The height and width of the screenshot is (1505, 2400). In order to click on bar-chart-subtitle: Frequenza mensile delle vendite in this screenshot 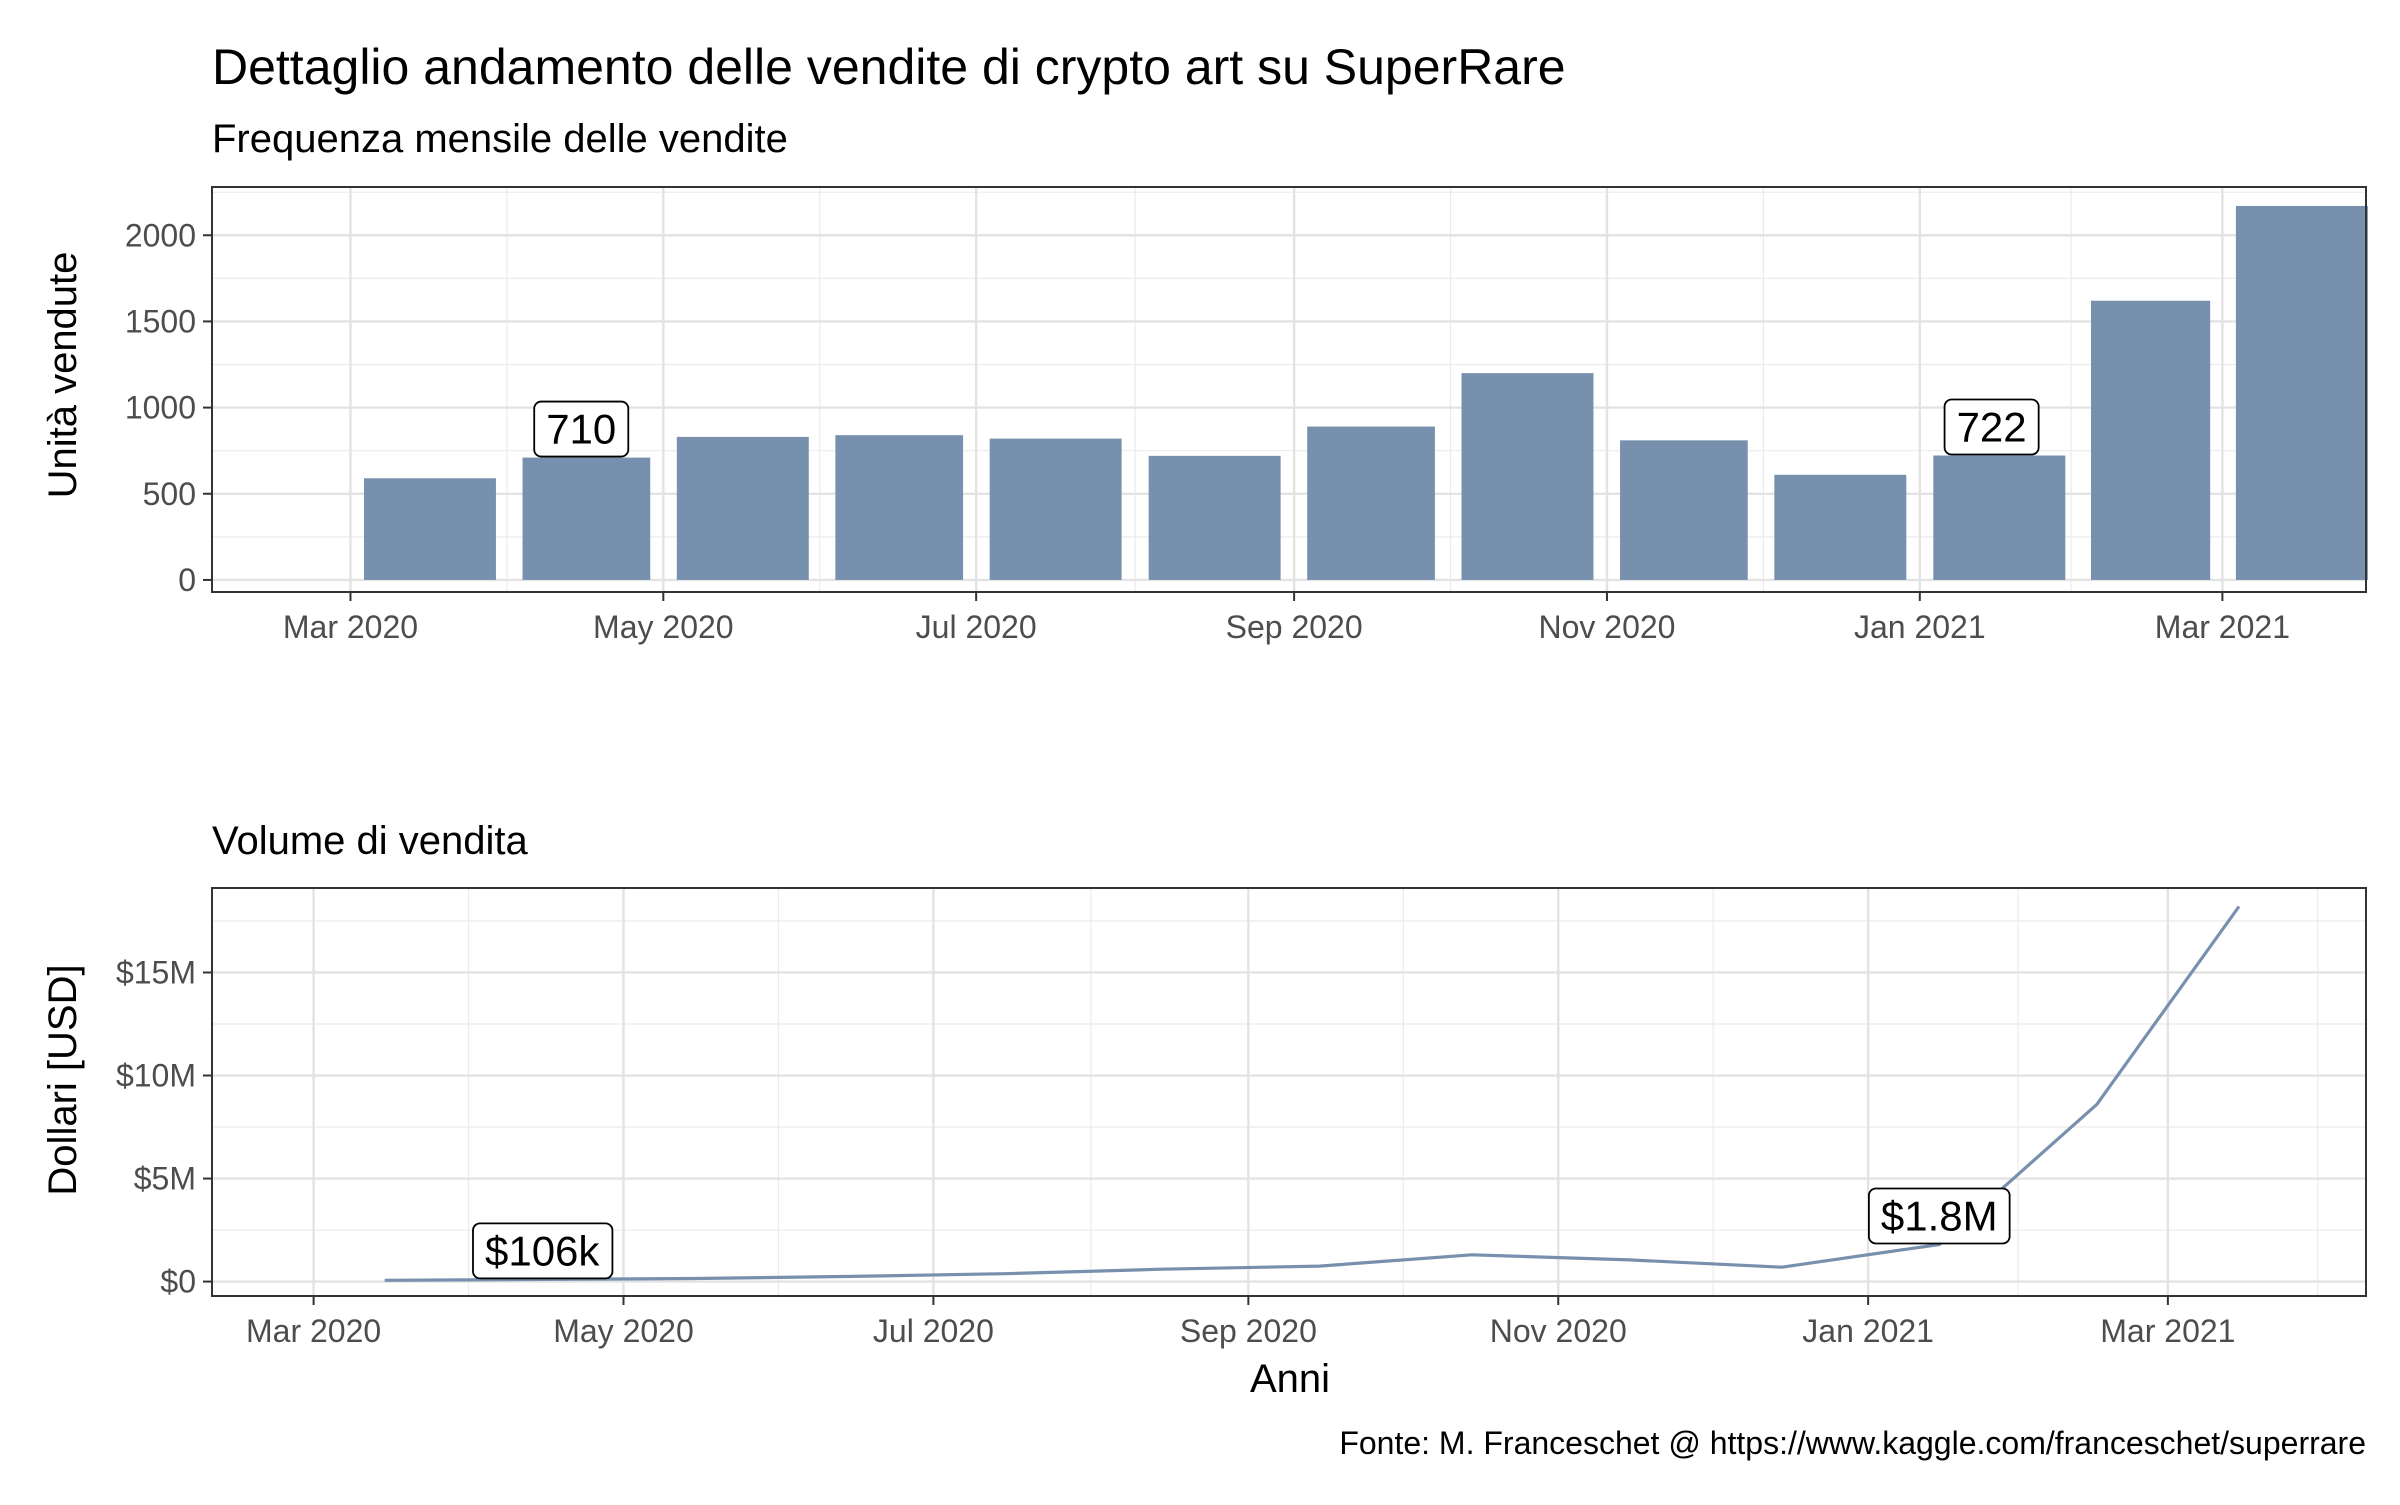, I will do `click(500, 139)`.